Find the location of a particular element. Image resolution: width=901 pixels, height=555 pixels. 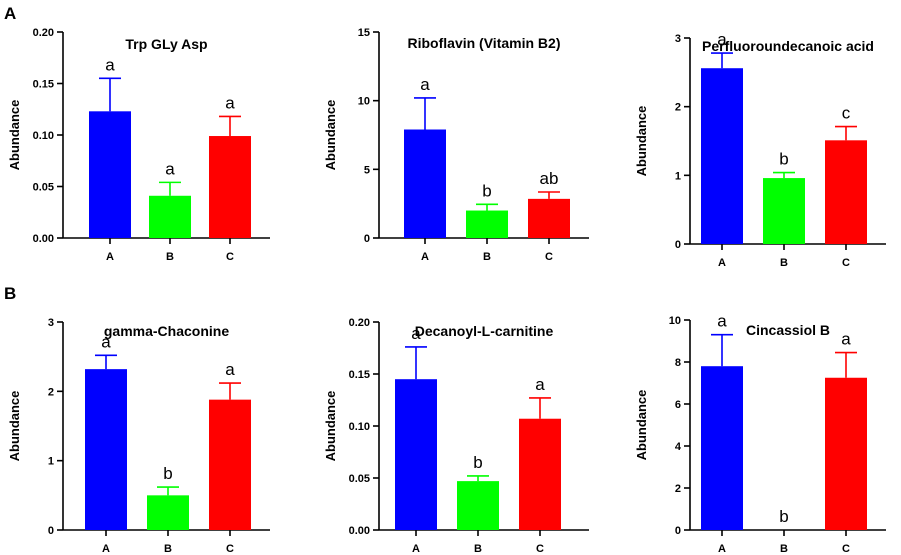

significance-label: ab is located at coordinates (549, 178).